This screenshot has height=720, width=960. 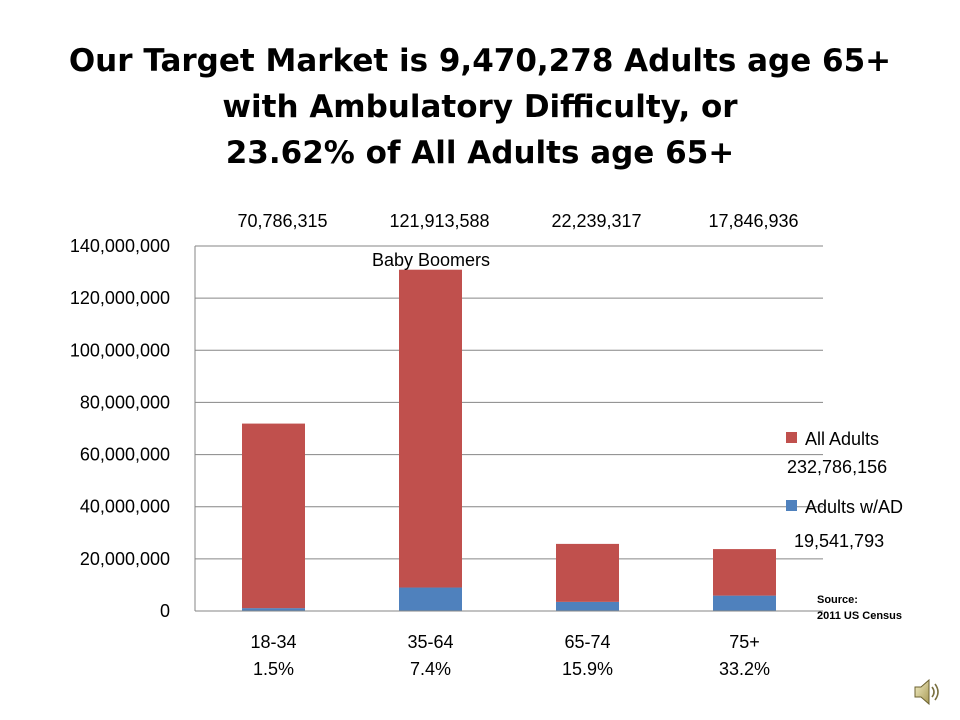 I want to click on source-text: 2011 US Census, so click(x=859, y=616).